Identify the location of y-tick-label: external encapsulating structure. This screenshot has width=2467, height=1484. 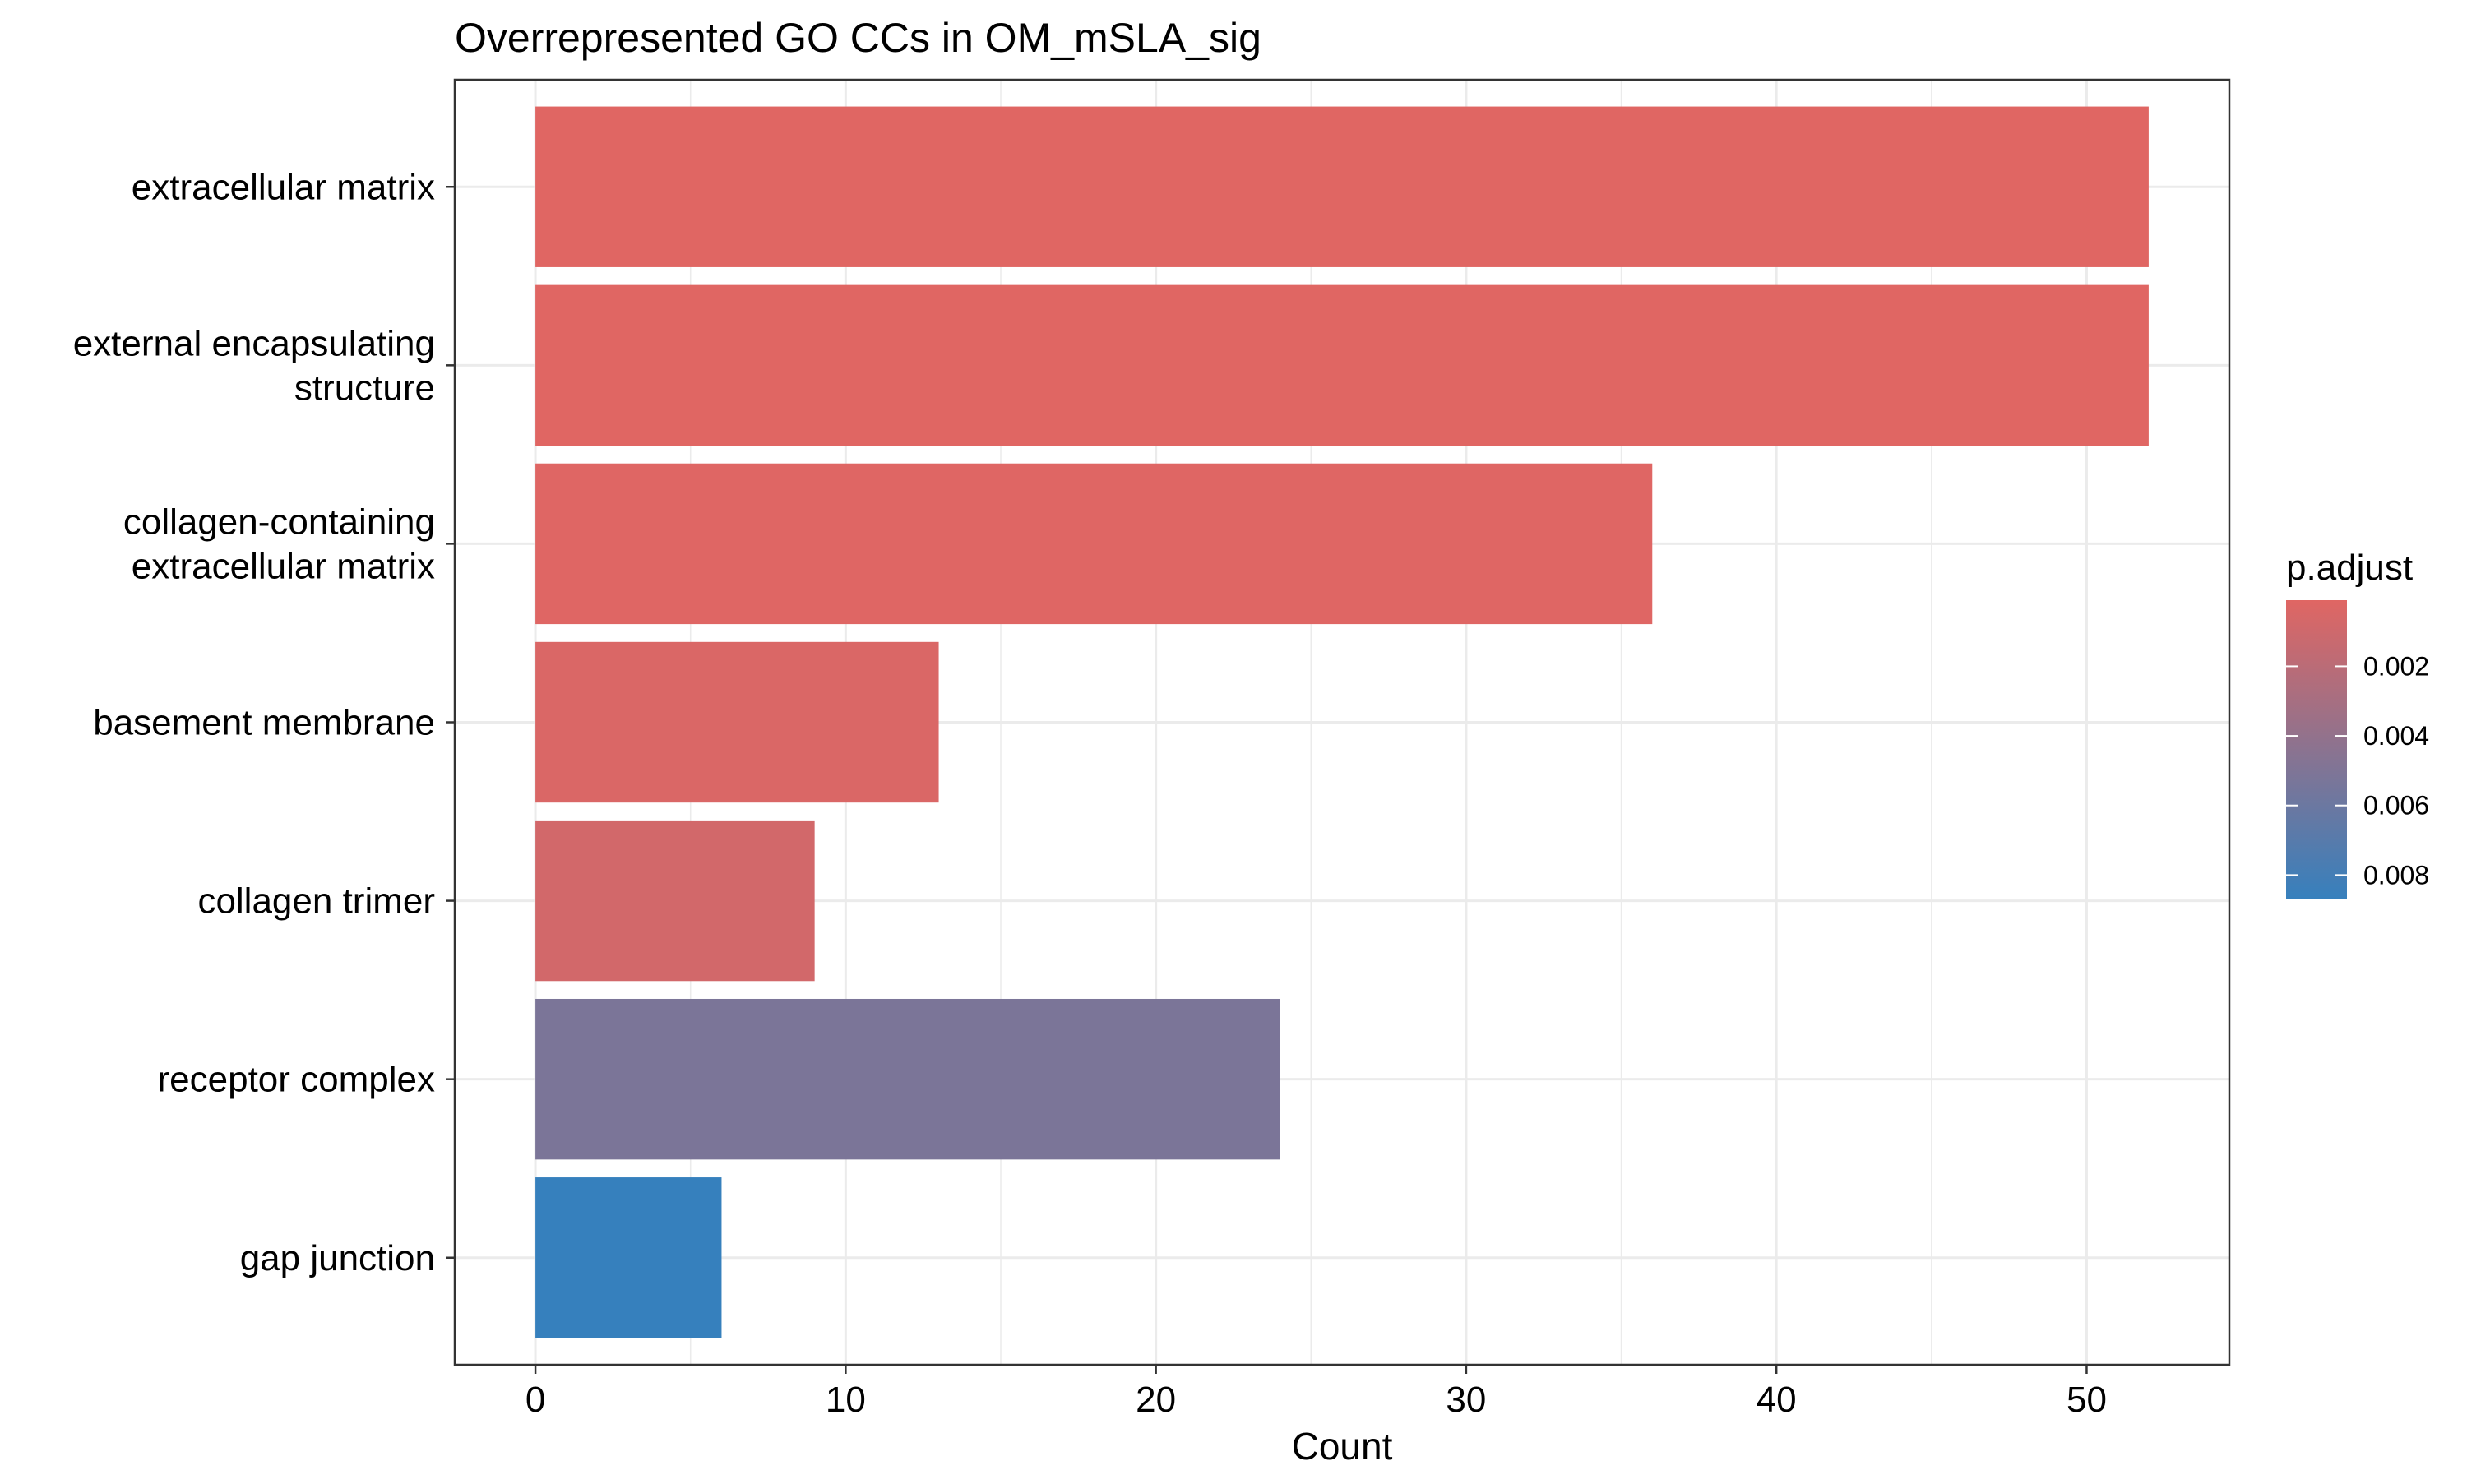
(254, 366).